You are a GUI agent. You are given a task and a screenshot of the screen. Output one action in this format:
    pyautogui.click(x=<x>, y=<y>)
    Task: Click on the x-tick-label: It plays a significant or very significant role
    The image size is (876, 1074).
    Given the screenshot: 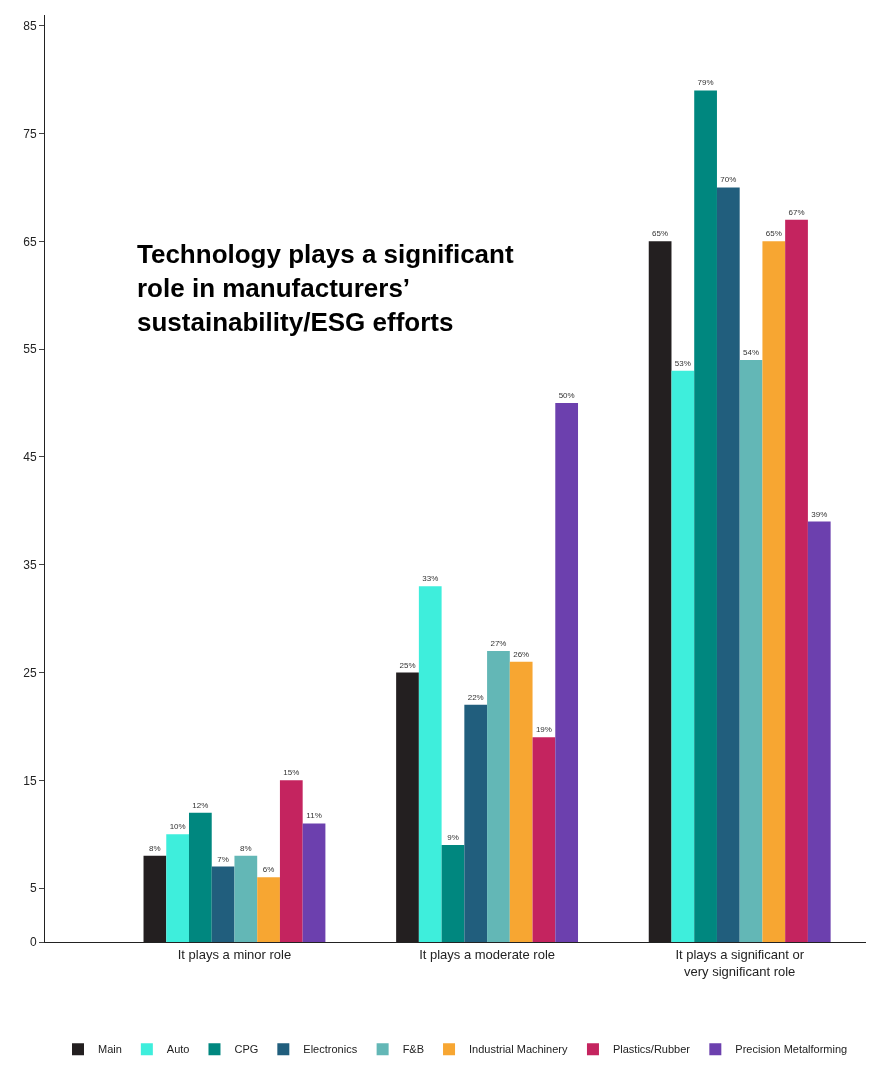 What is the action you would take?
    pyautogui.click(x=740, y=962)
    